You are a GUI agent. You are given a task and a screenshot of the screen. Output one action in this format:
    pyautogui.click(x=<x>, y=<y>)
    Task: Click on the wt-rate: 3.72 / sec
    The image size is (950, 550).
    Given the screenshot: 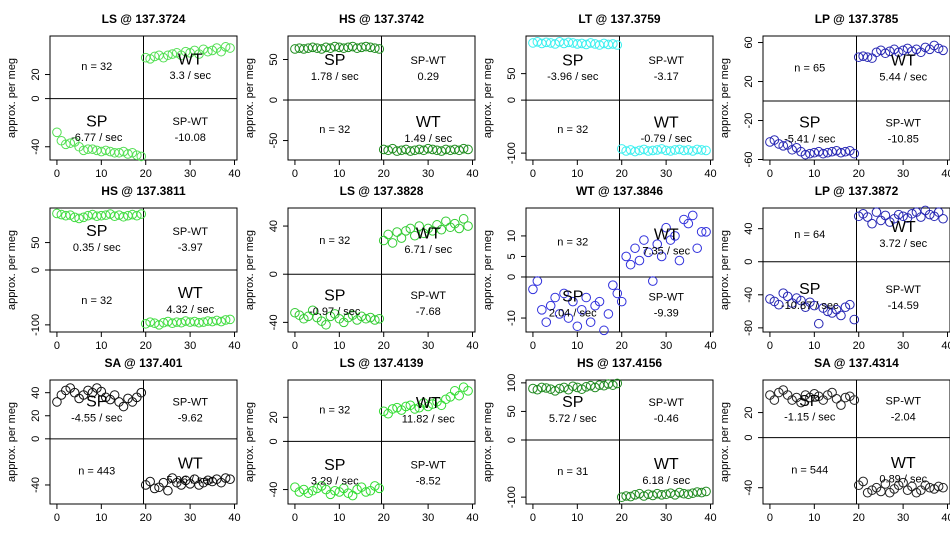 What is the action you would take?
    pyautogui.click(x=903, y=244)
    